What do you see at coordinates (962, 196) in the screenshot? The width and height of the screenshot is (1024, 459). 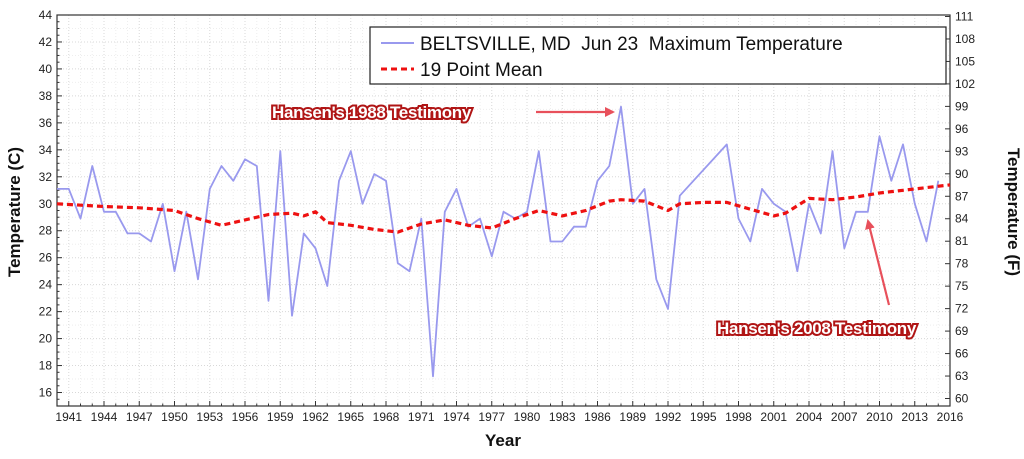 I see `y-tick-label-right: 87` at bounding box center [962, 196].